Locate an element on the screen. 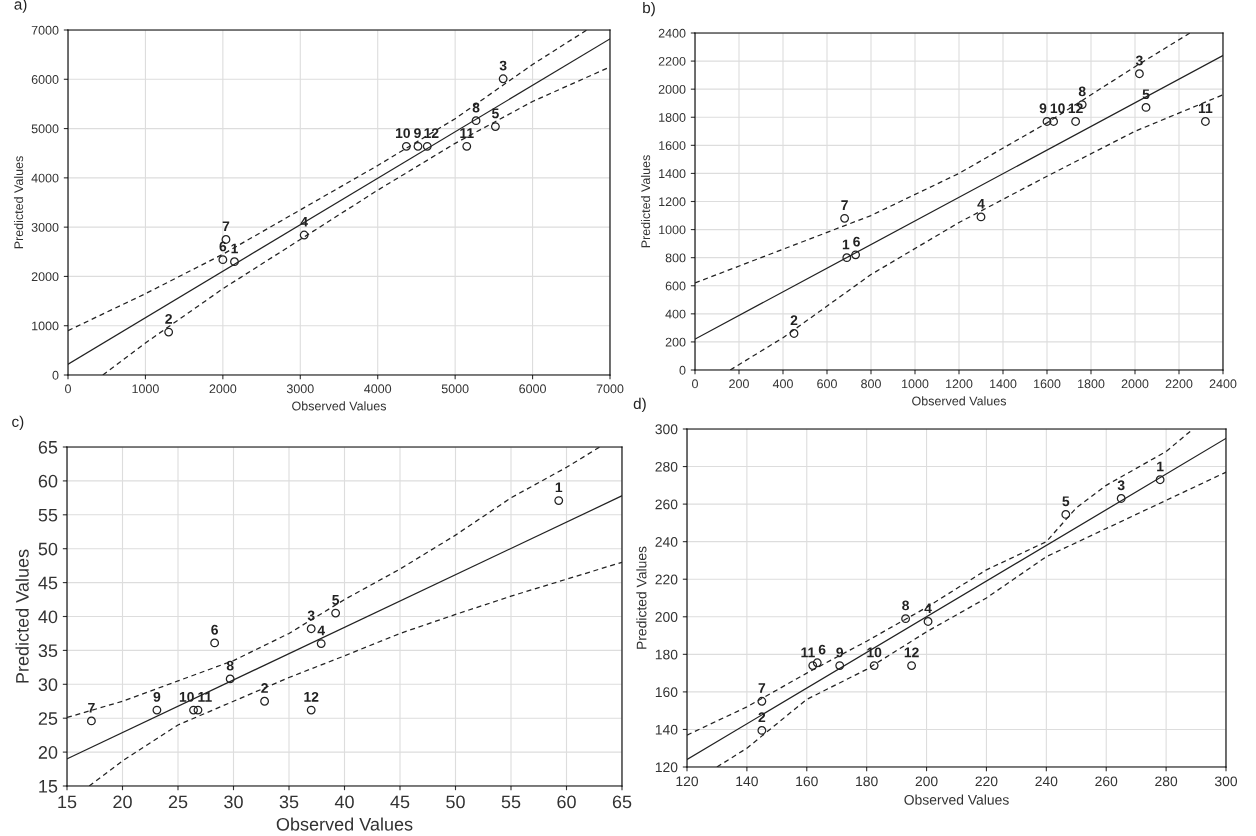  y-tick-label: 1200 is located at coordinates (672, 202).